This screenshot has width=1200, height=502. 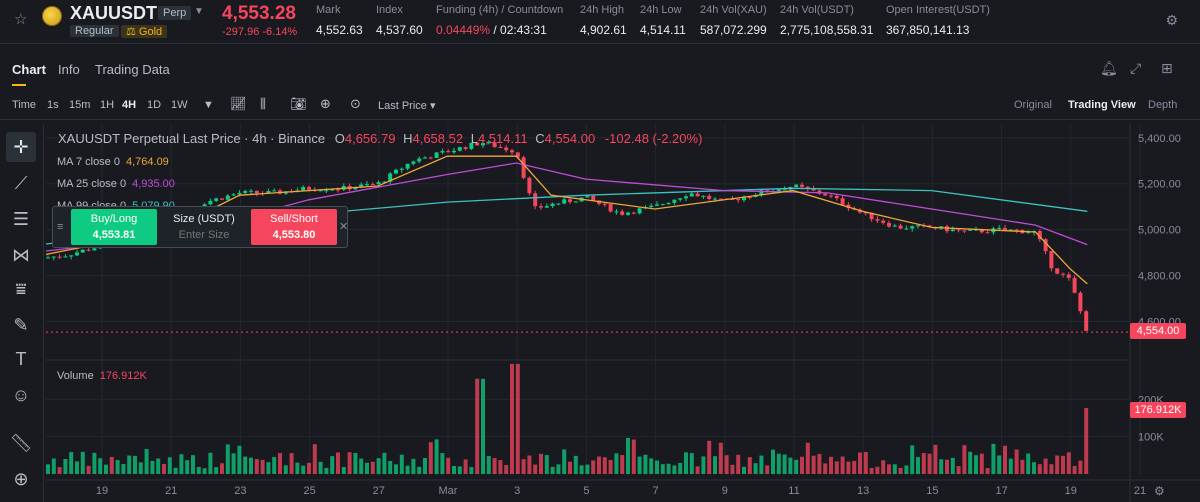 What do you see at coordinates (154, 105) in the screenshot?
I see `interval-1d: 1D` at bounding box center [154, 105].